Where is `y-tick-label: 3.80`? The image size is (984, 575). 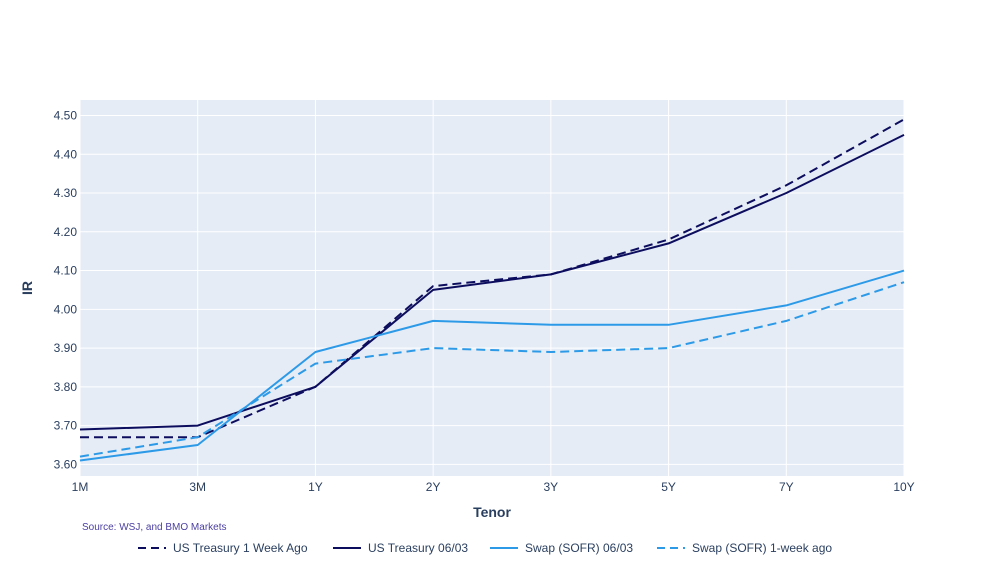
y-tick-label: 3.80 is located at coordinates (66, 387).